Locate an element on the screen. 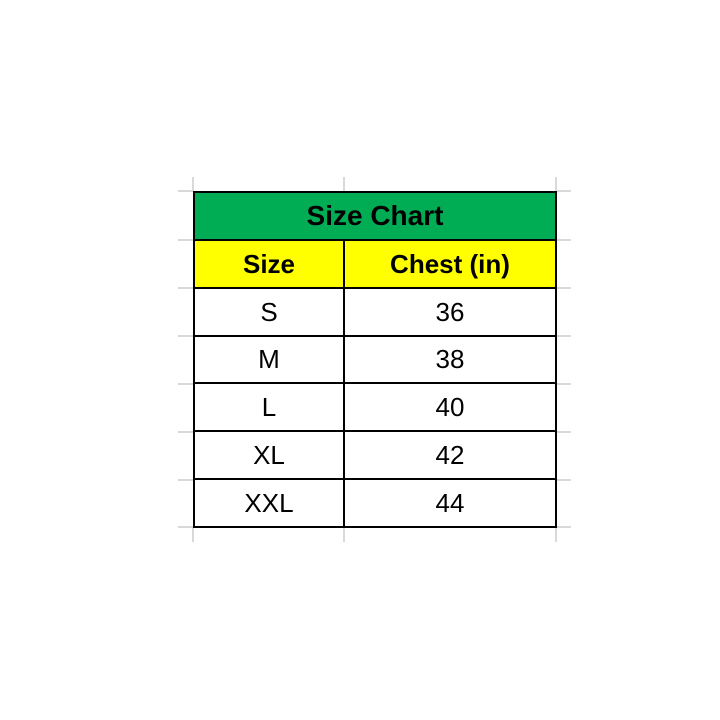  chest-cell: 40 is located at coordinates (450, 407).